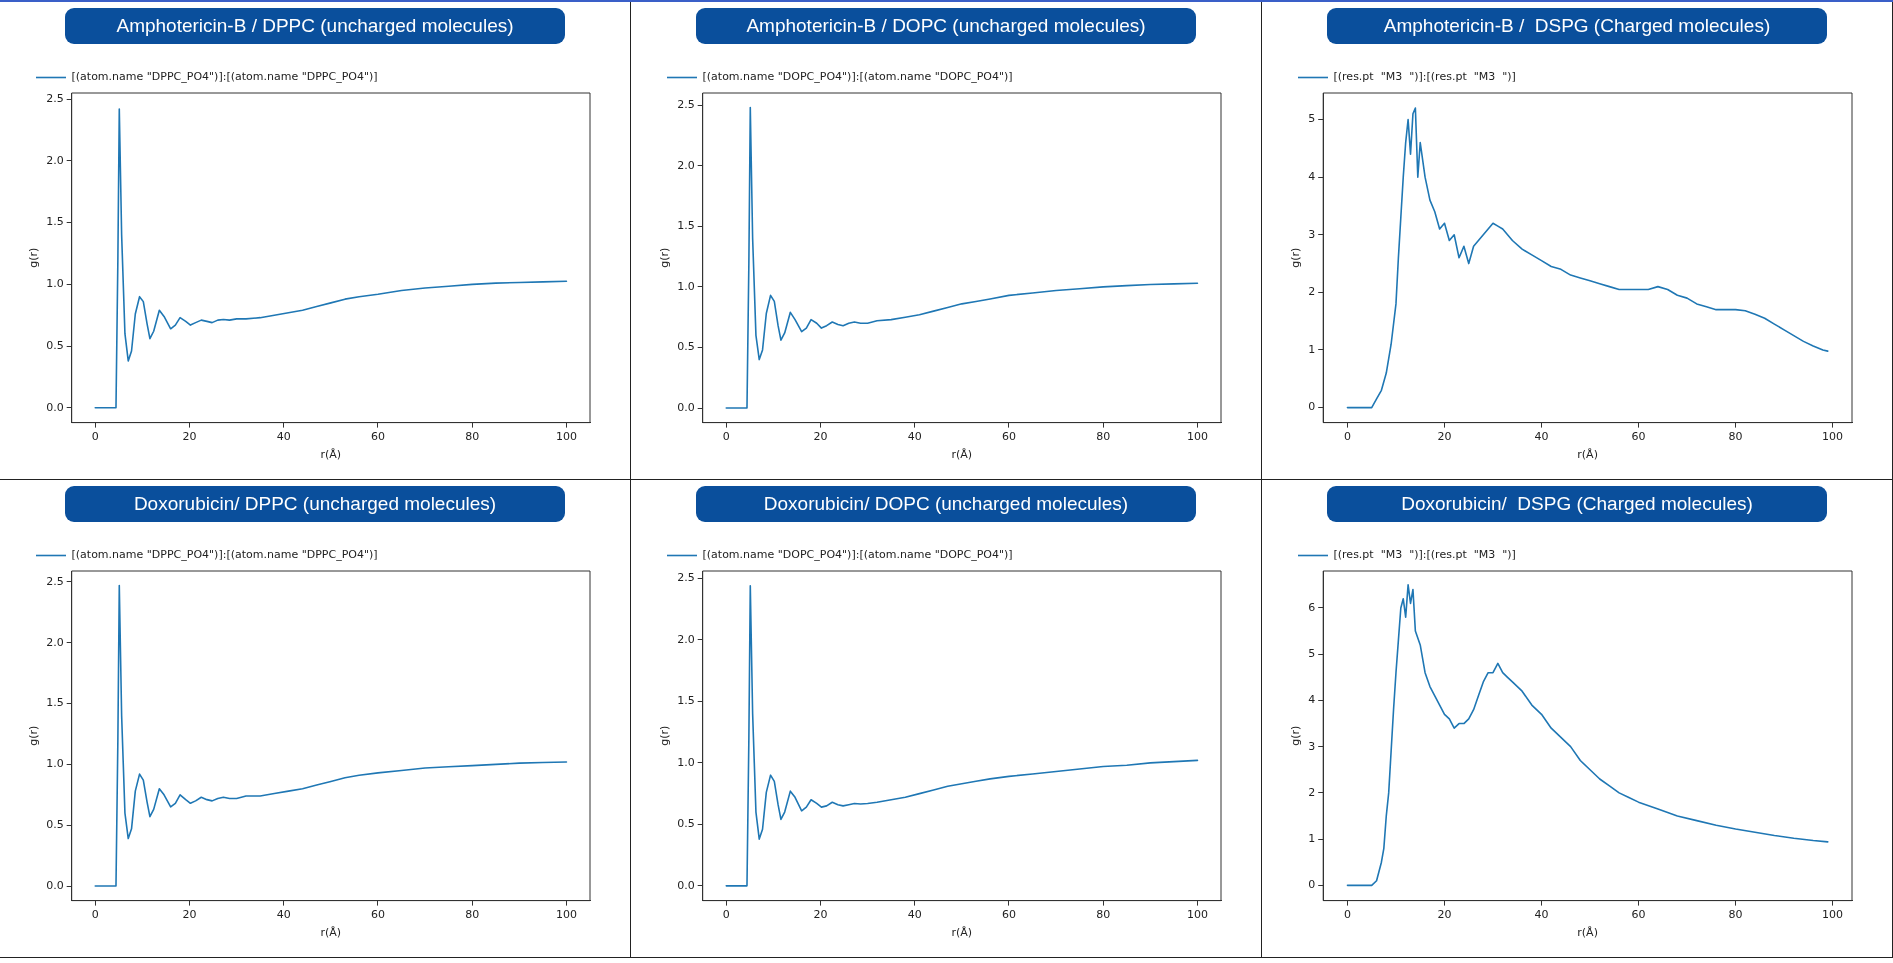  Describe the element at coordinates (1577, 504) in the screenshot. I see `chart-title: Doxorubicin/ DSPG (Charged molecules)` at that location.